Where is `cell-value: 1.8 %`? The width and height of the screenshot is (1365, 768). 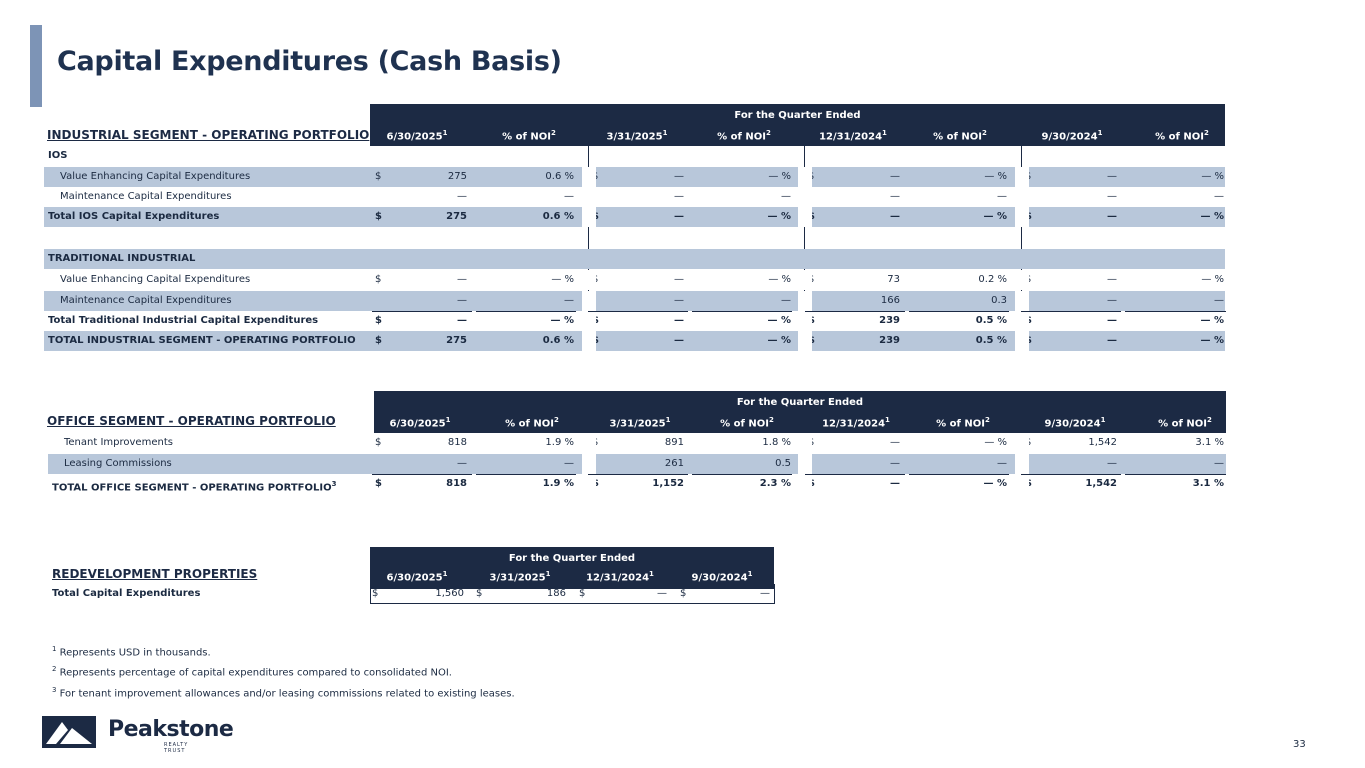
cell-value: 1.8 % is located at coordinates (776, 442).